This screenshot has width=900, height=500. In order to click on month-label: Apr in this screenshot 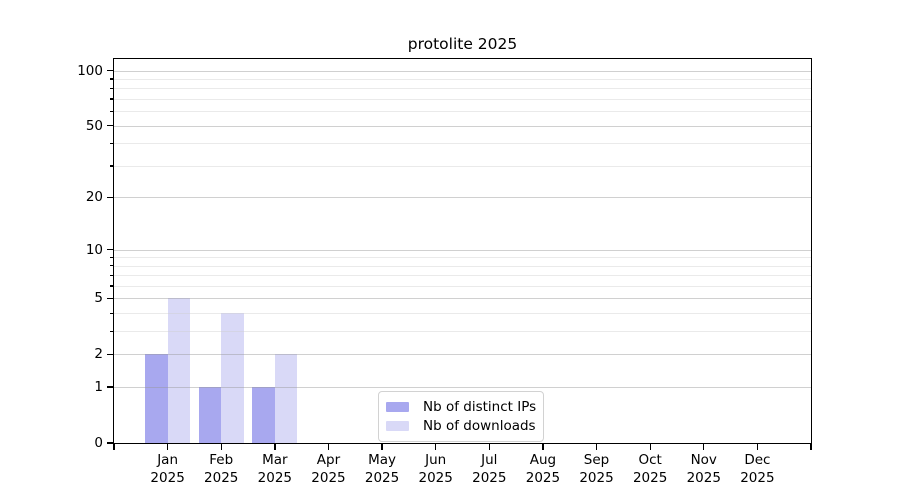, I will do `click(328, 460)`.